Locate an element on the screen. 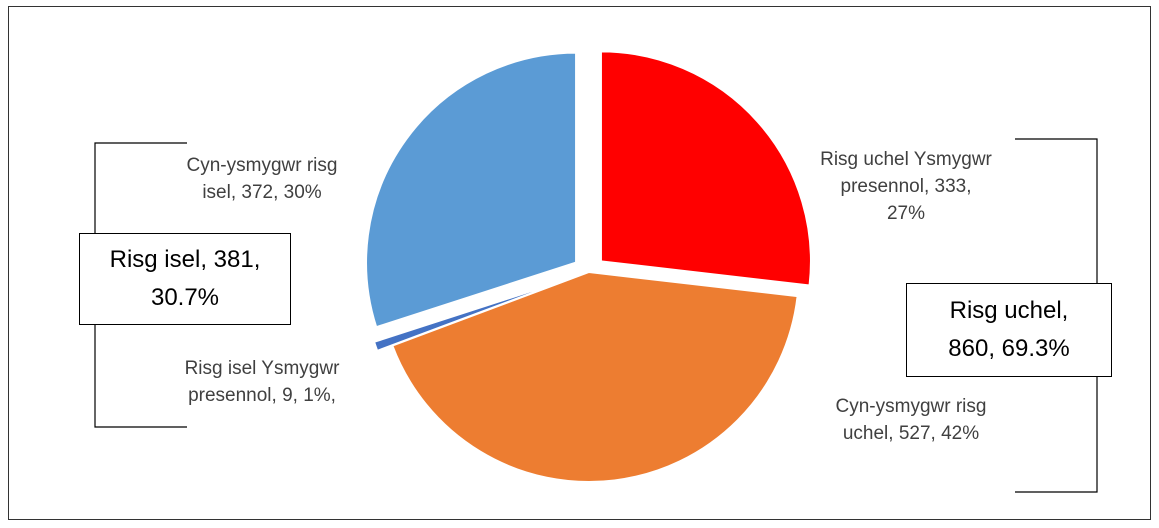 The width and height of the screenshot is (1159, 528). slice-data-label: Risg uchel Ysmygwr presennol, 333, 27% is located at coordinates (906, 186).